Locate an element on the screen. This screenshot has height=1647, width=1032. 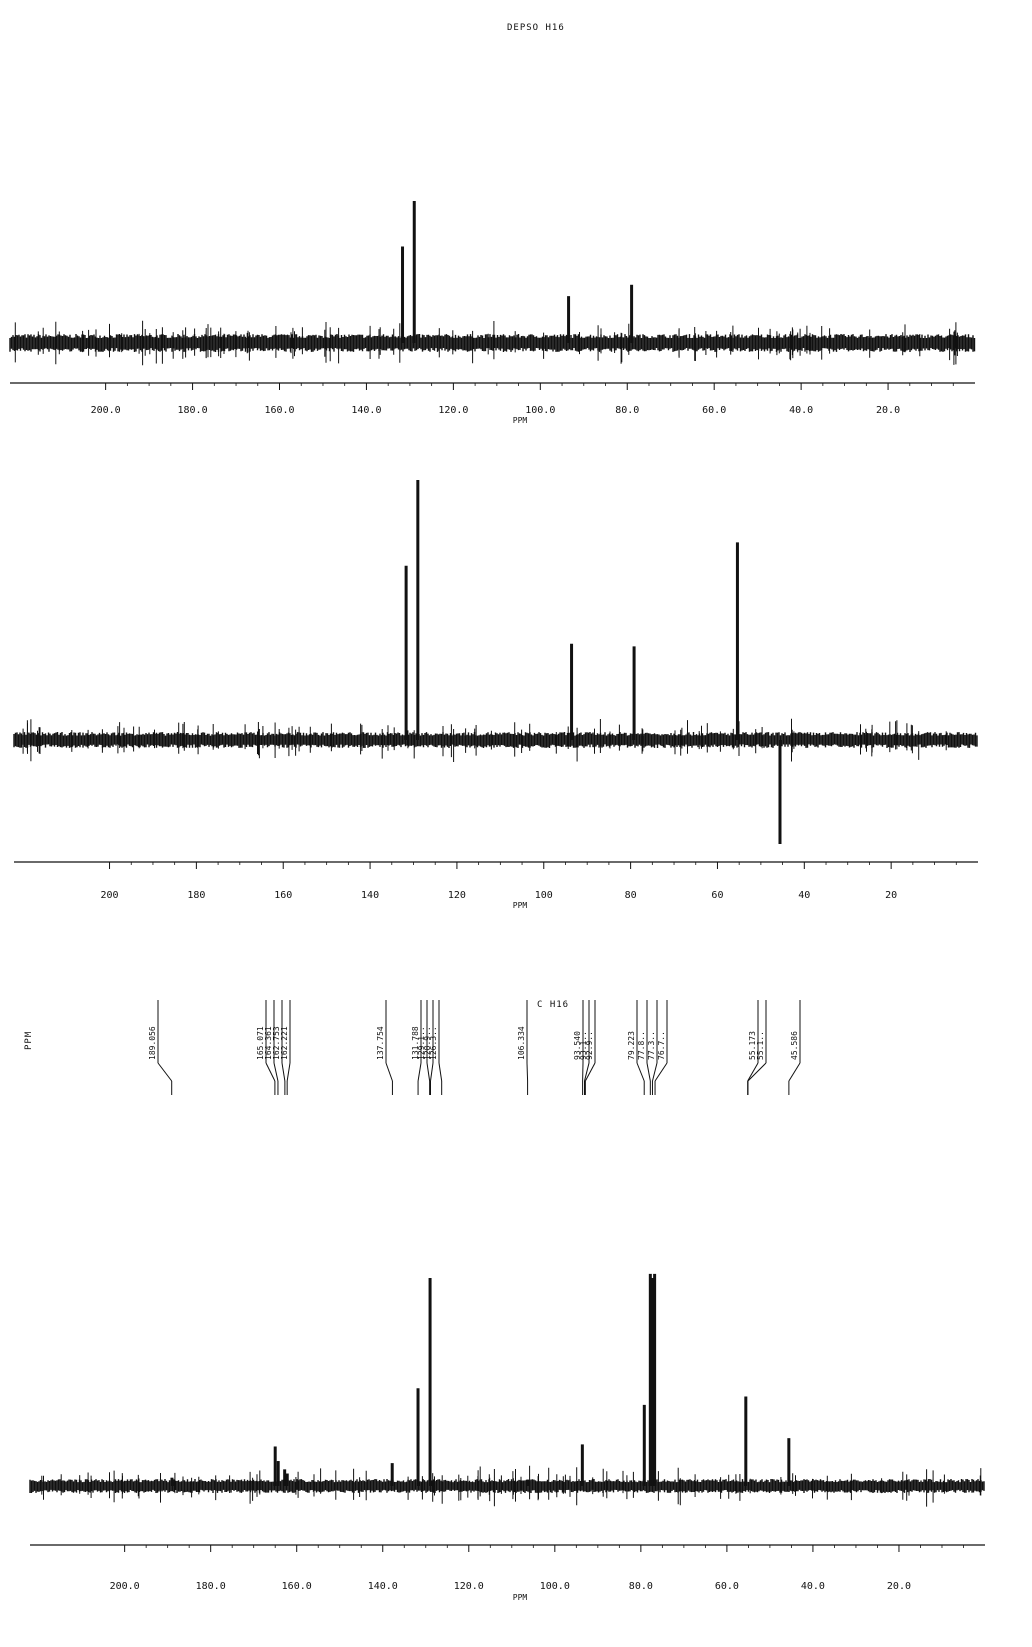
peak-label: 55.1.. is located at coordinates (760, 1045).